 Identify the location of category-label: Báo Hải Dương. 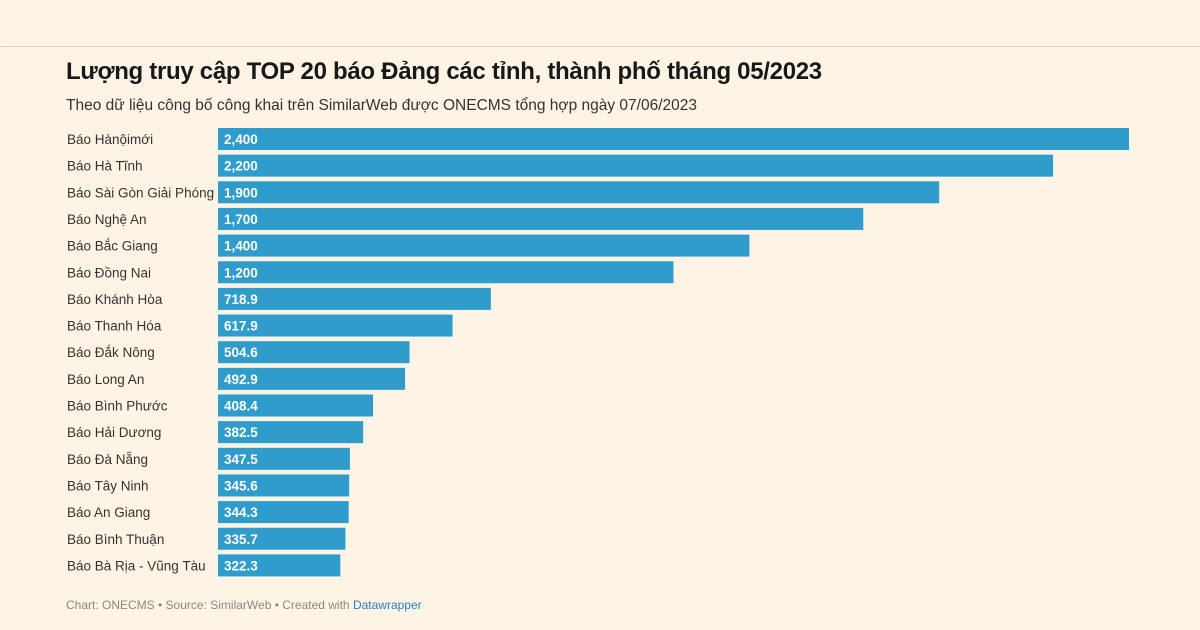
(114, 432).